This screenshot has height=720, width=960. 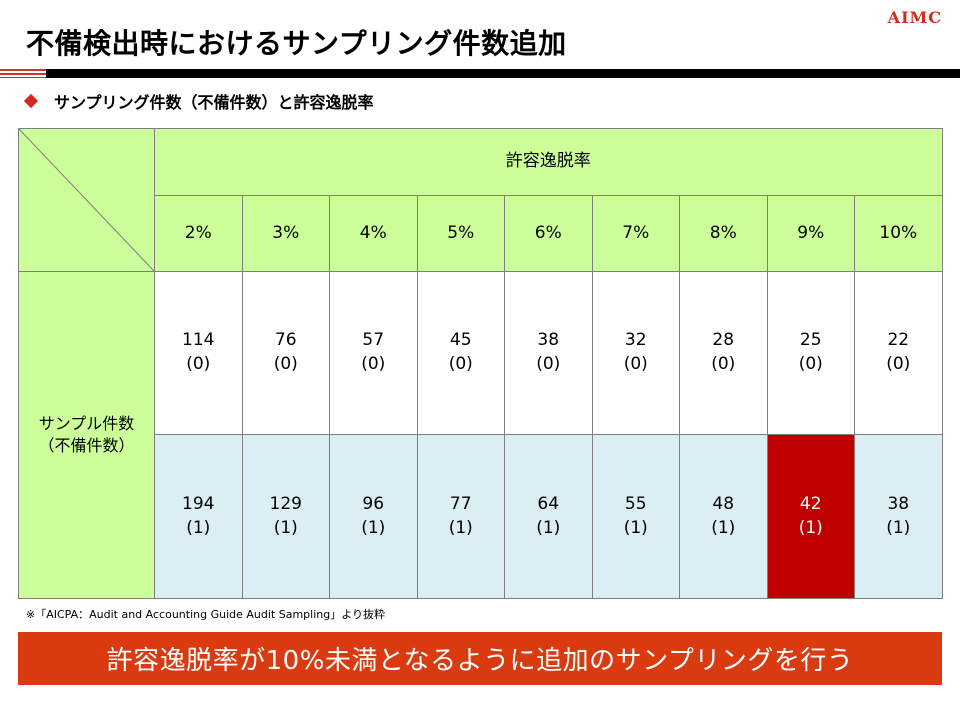 I want to click on title-underline-accent, so click(x=23, y=73).